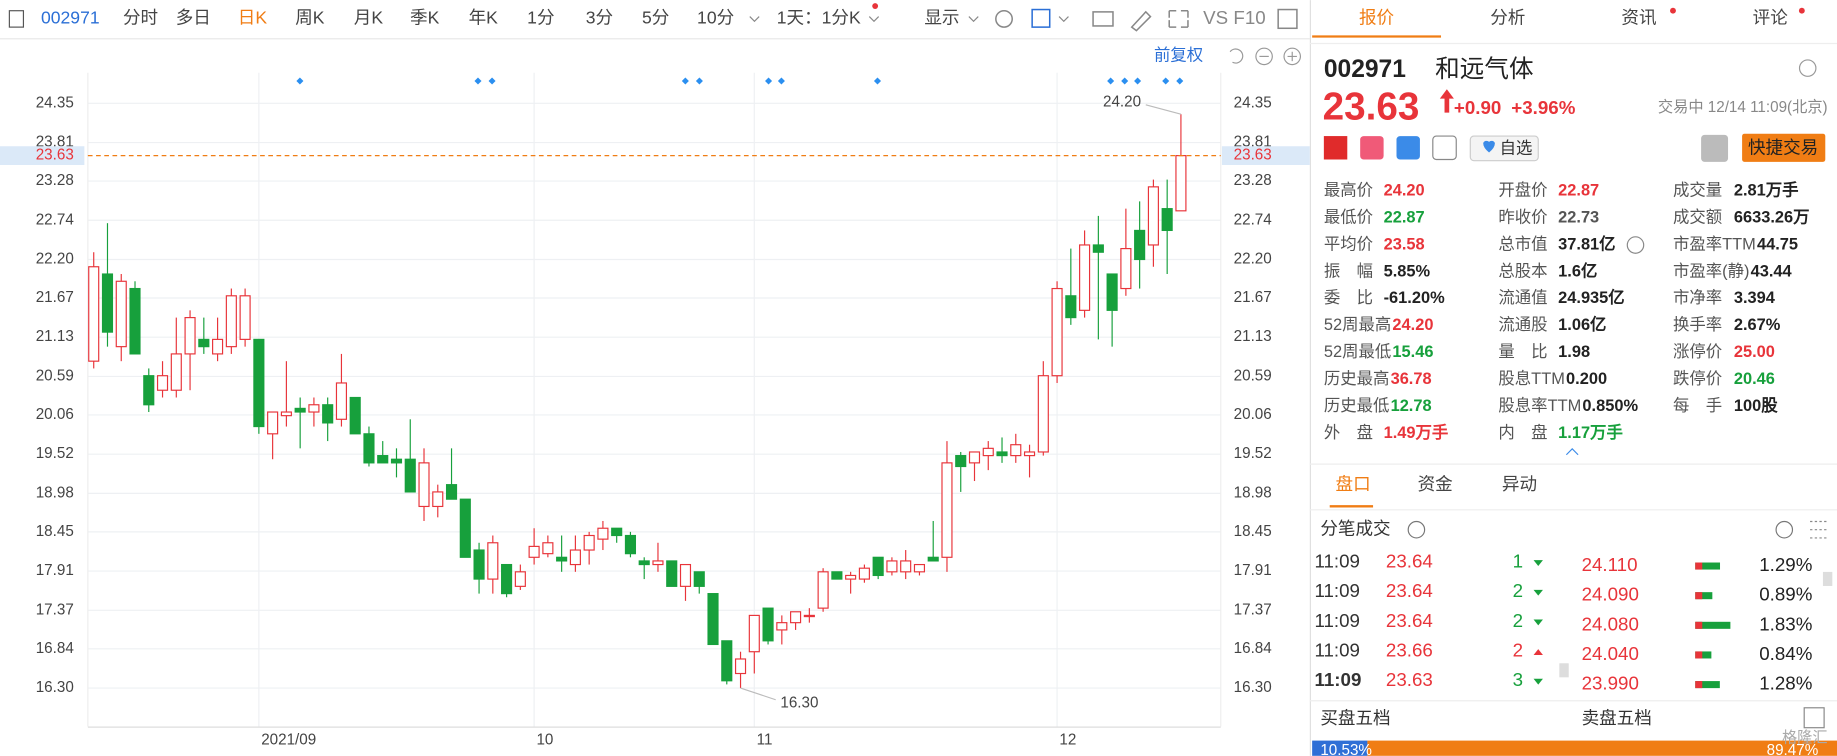 The image size is (1837, 756). What do you see at coordinates (1518, 590) in the screenshot?
I see `trade-volume: 2` at bounding box center [1518, 590].